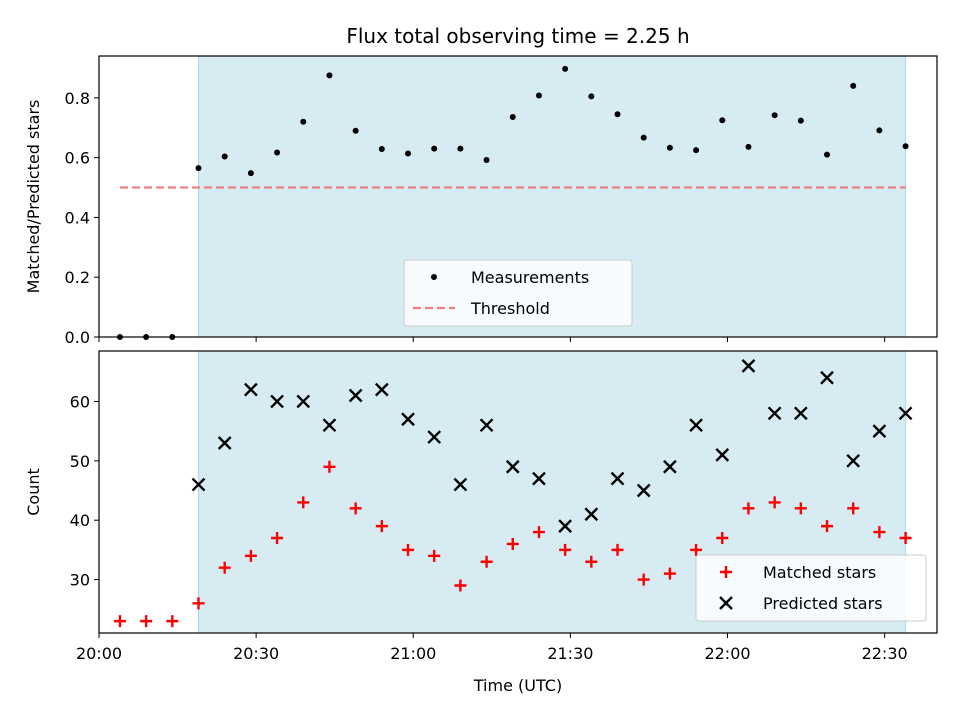  I want to click on x-tick-label: 20:30, so click(256, 653).